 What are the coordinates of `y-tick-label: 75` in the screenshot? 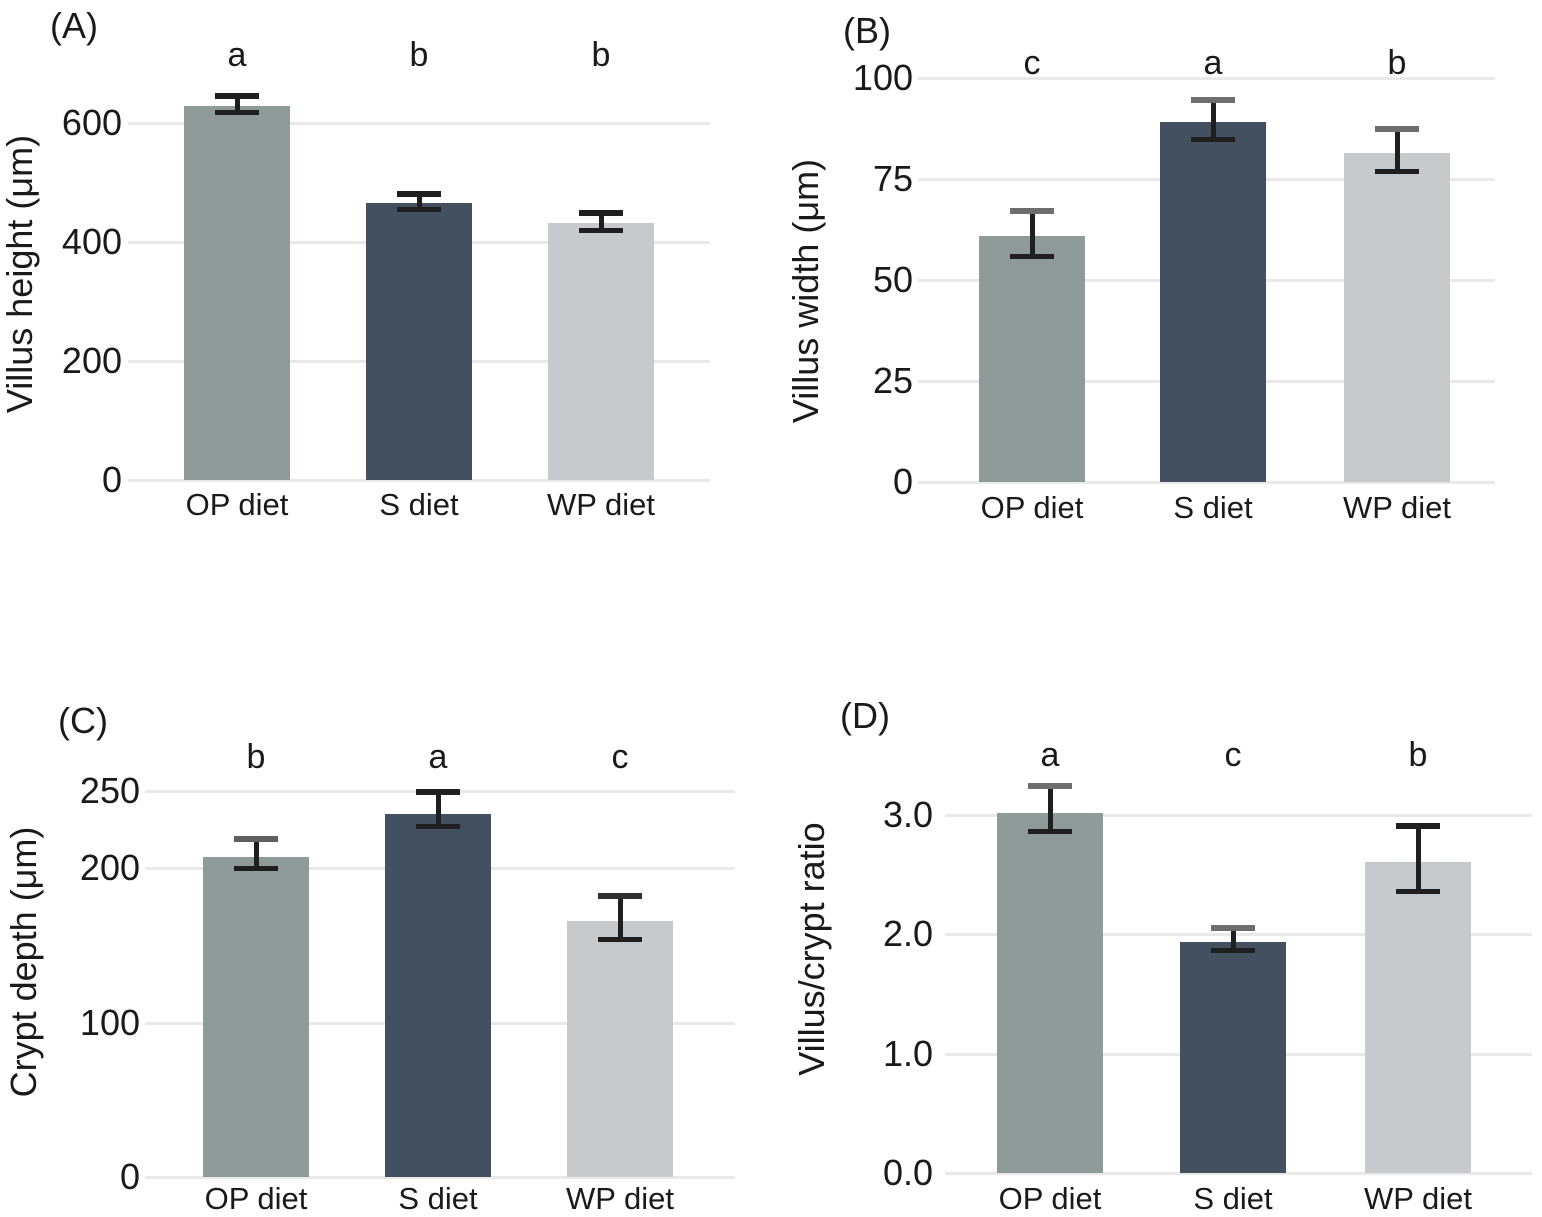 It's located at (892, 178).